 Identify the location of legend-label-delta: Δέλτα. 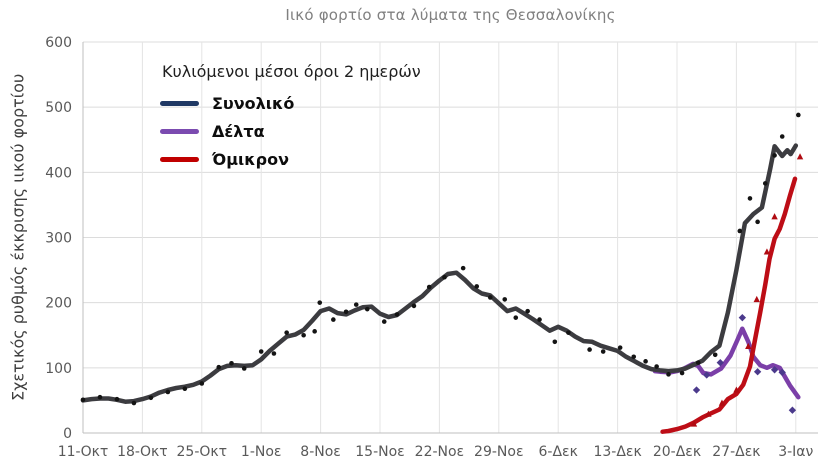
(238, 131).